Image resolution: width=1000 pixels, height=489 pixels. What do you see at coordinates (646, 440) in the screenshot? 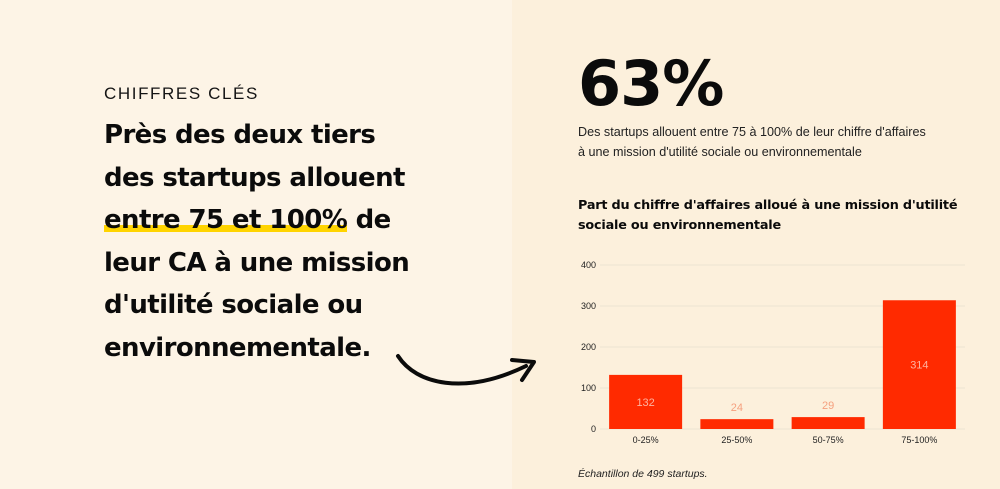
I see `x-tick-label: 0-25%` at bounding box center [646, 440].